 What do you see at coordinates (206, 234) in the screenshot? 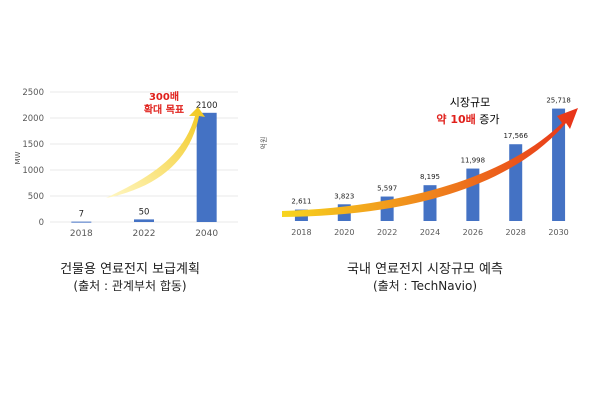
I see `left-x-tick-2040: 2040` at bounding box center [206, 234].